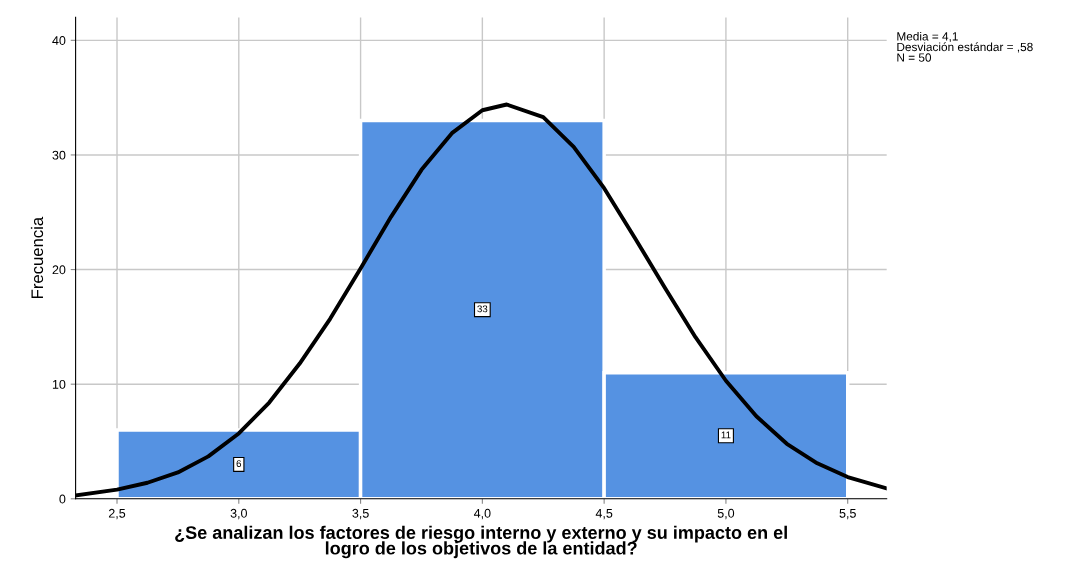  What do you see at coordinates (59, 40) in the screenshot?
I see `y-tick-label: 40` at bounding box center [59, 40].